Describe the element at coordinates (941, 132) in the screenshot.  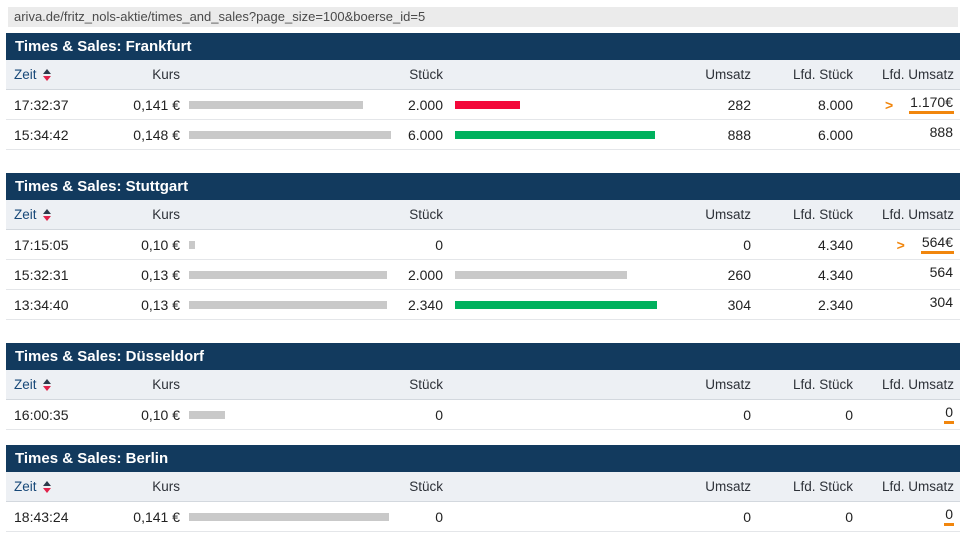
I see `lfd-umsatz-value: 888` at that location.